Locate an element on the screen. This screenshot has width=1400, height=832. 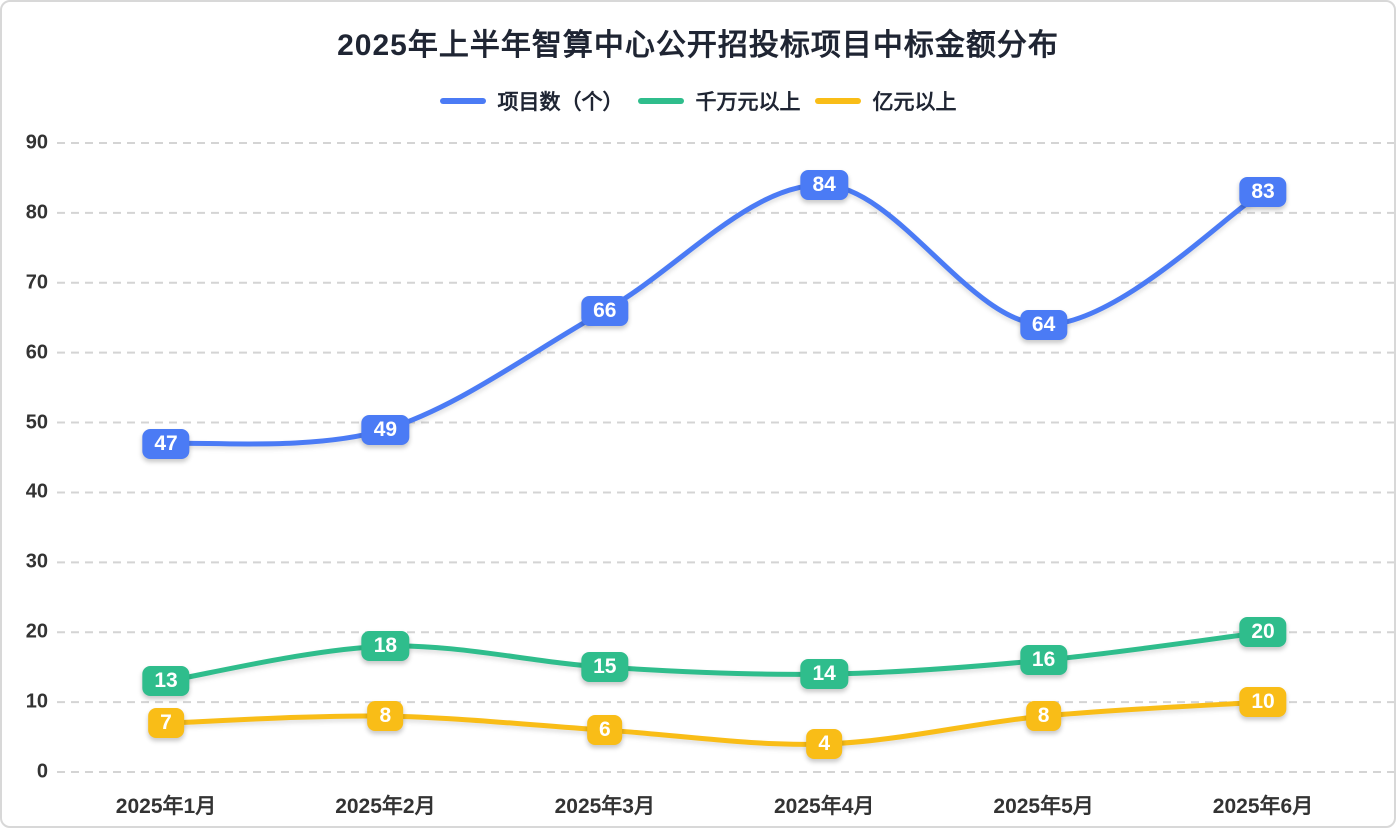
x-axis-tick-5: 2025年6月 is located at coordinates (1263, 806).